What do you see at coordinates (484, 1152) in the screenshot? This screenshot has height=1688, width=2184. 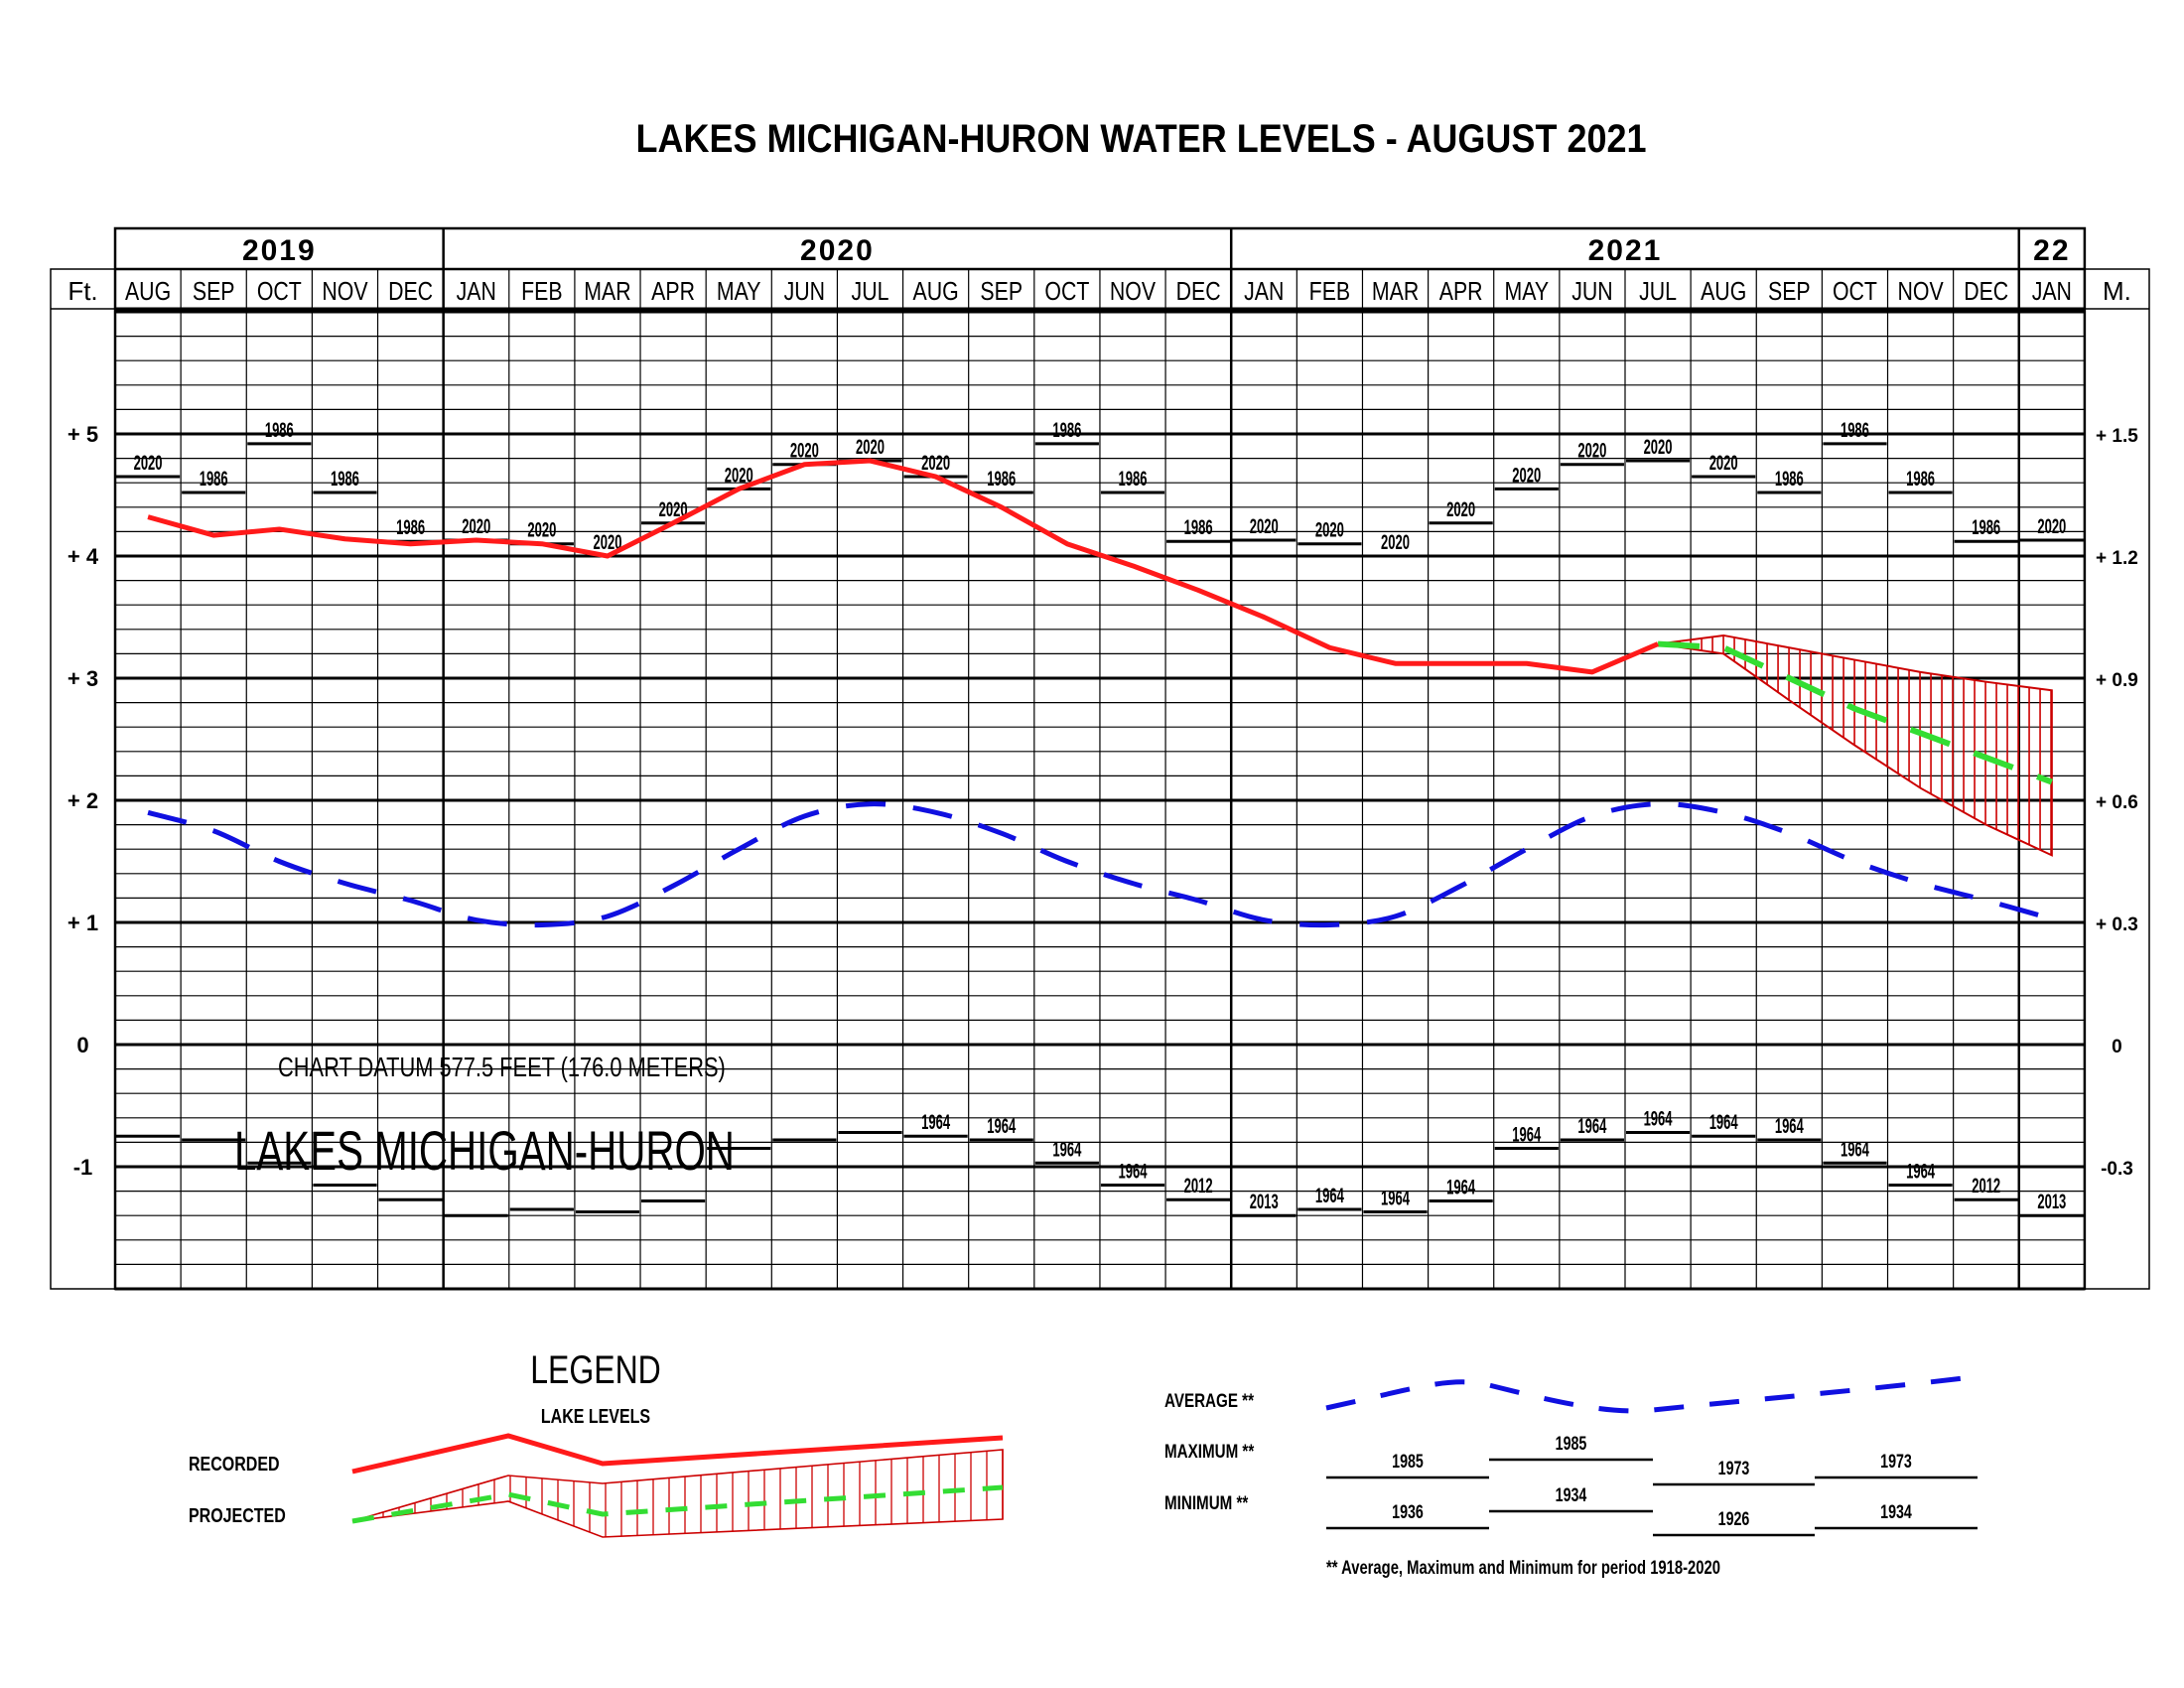 I see `lake-name-label: LAKES MICHIGAN-HURON` at bounding box center [484, 1152].